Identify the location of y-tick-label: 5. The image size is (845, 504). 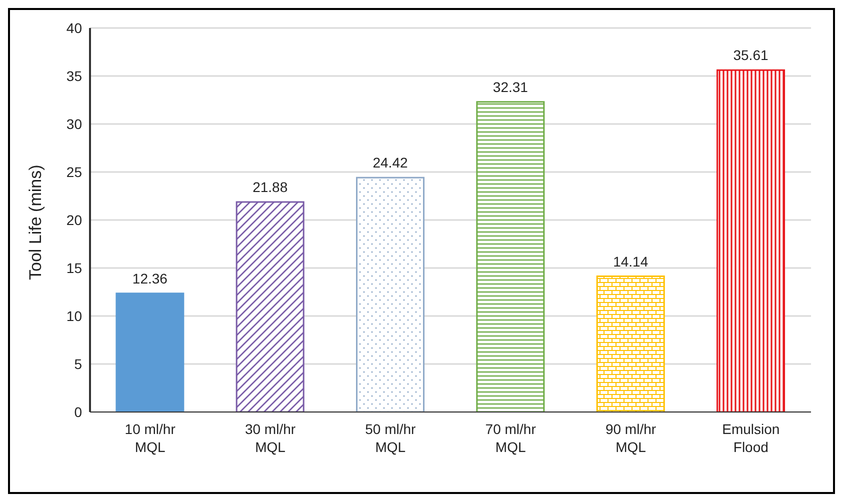
(78, 364).